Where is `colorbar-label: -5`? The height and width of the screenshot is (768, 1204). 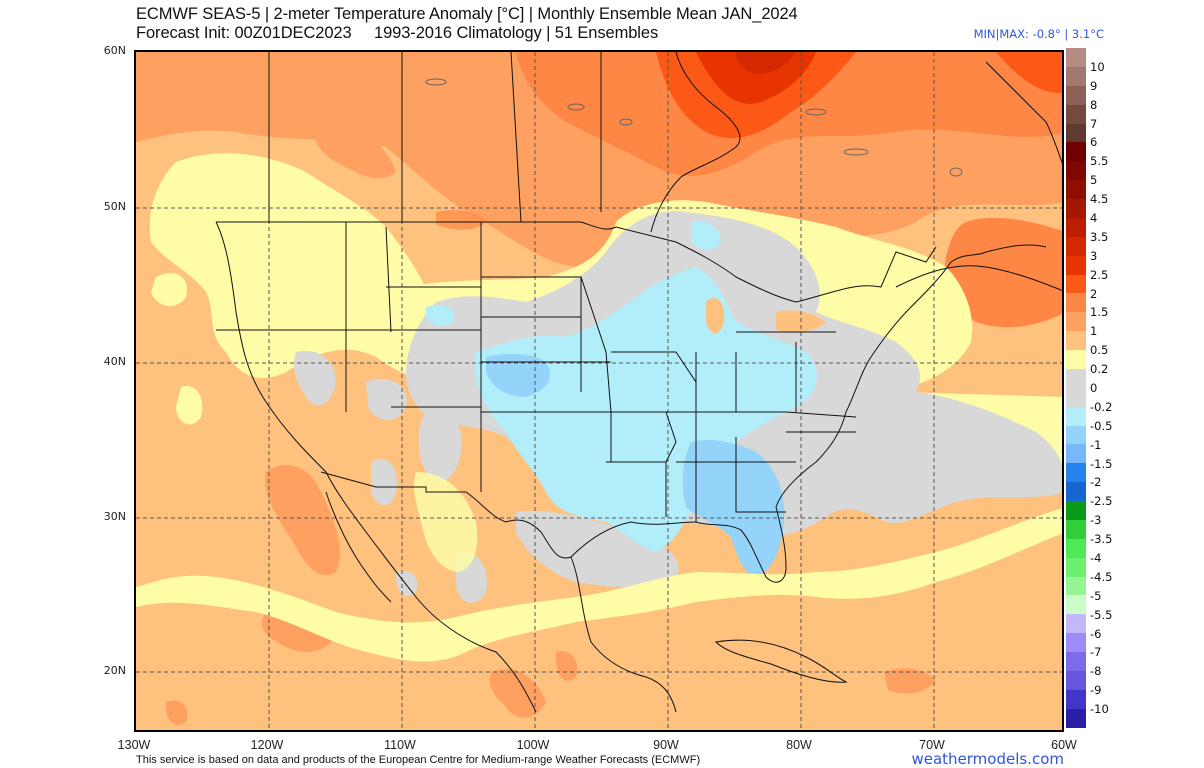 colorbar-label: -5 is located at coordinates (1096, 595).